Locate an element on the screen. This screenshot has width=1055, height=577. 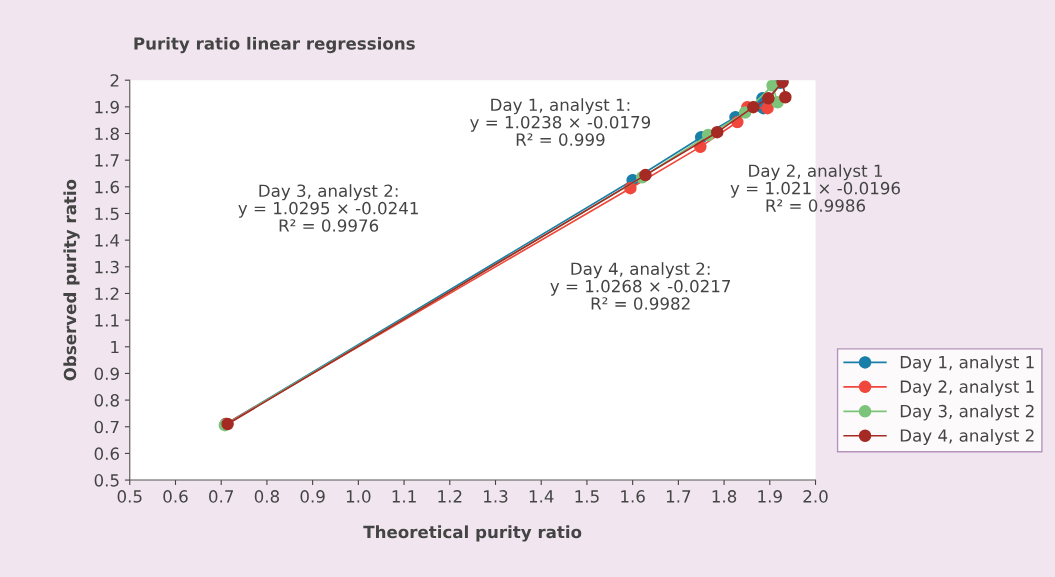
y-tick-label: 1.8 is located at coordinates (107, 134).